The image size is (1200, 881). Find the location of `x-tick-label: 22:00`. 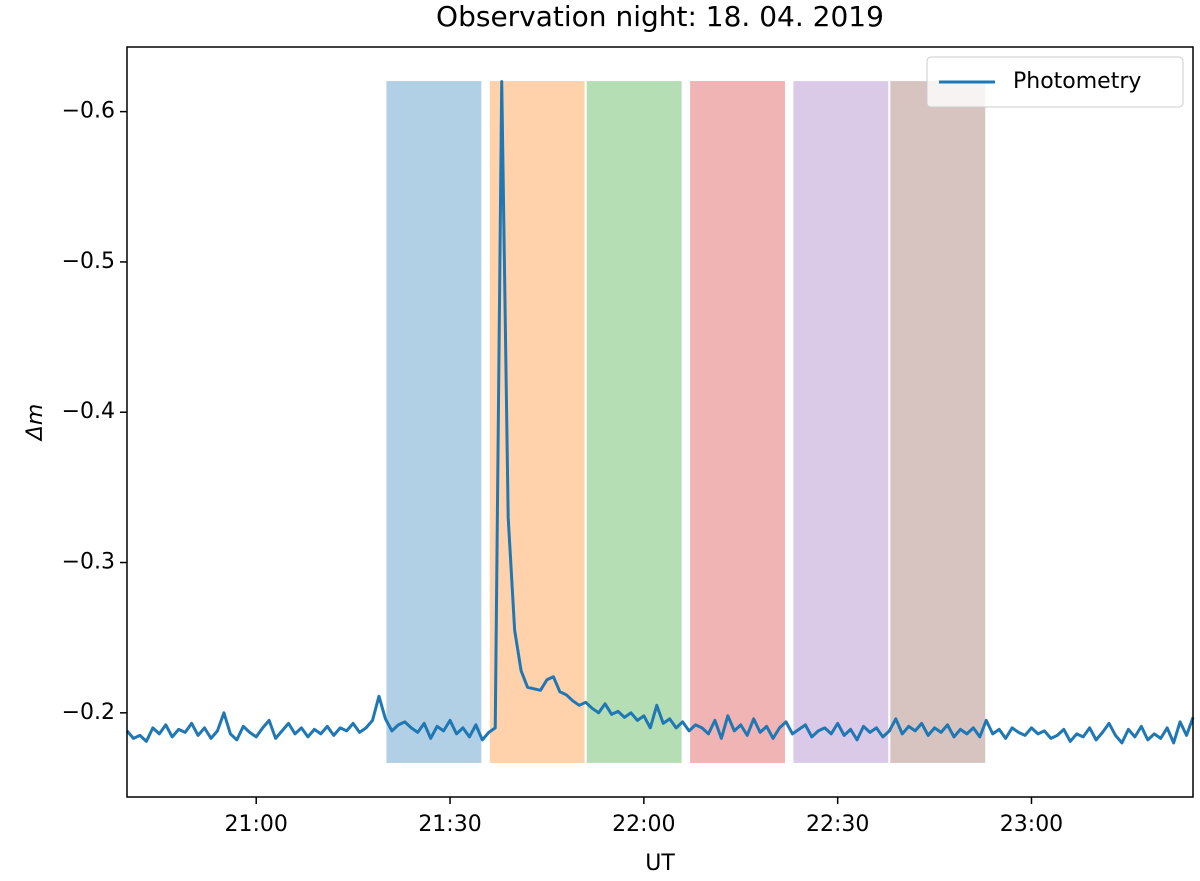

x-tick-label: 22:00 is located at coordinates (643, 824).